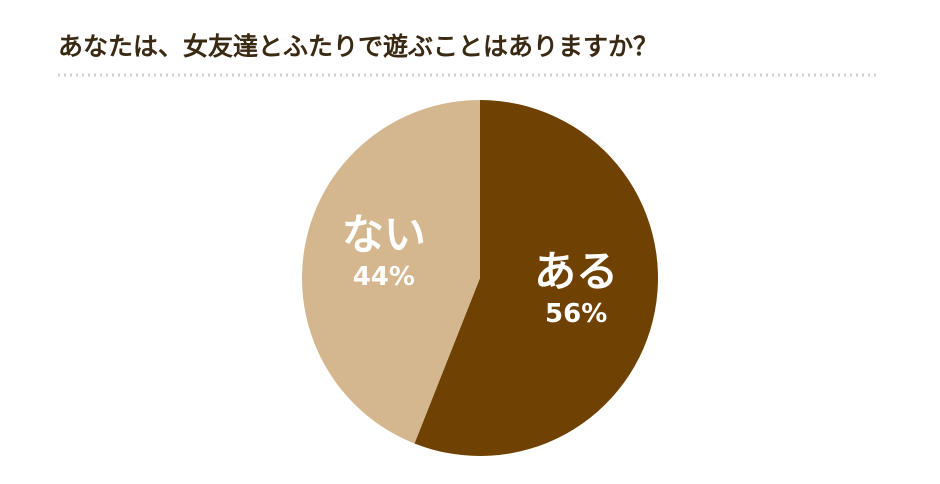 This screenshot has width=940, height=484. Describe the element at coordinates (576, 271) in the screenshot. I see `slice-label: ある` at that location.